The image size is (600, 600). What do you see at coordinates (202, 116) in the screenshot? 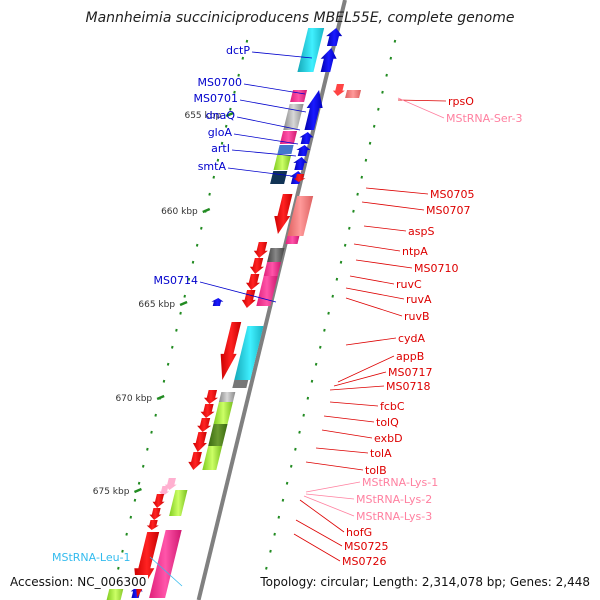
I see `scale-tick-label: 655 kbp` at bounding box center [202, 116].